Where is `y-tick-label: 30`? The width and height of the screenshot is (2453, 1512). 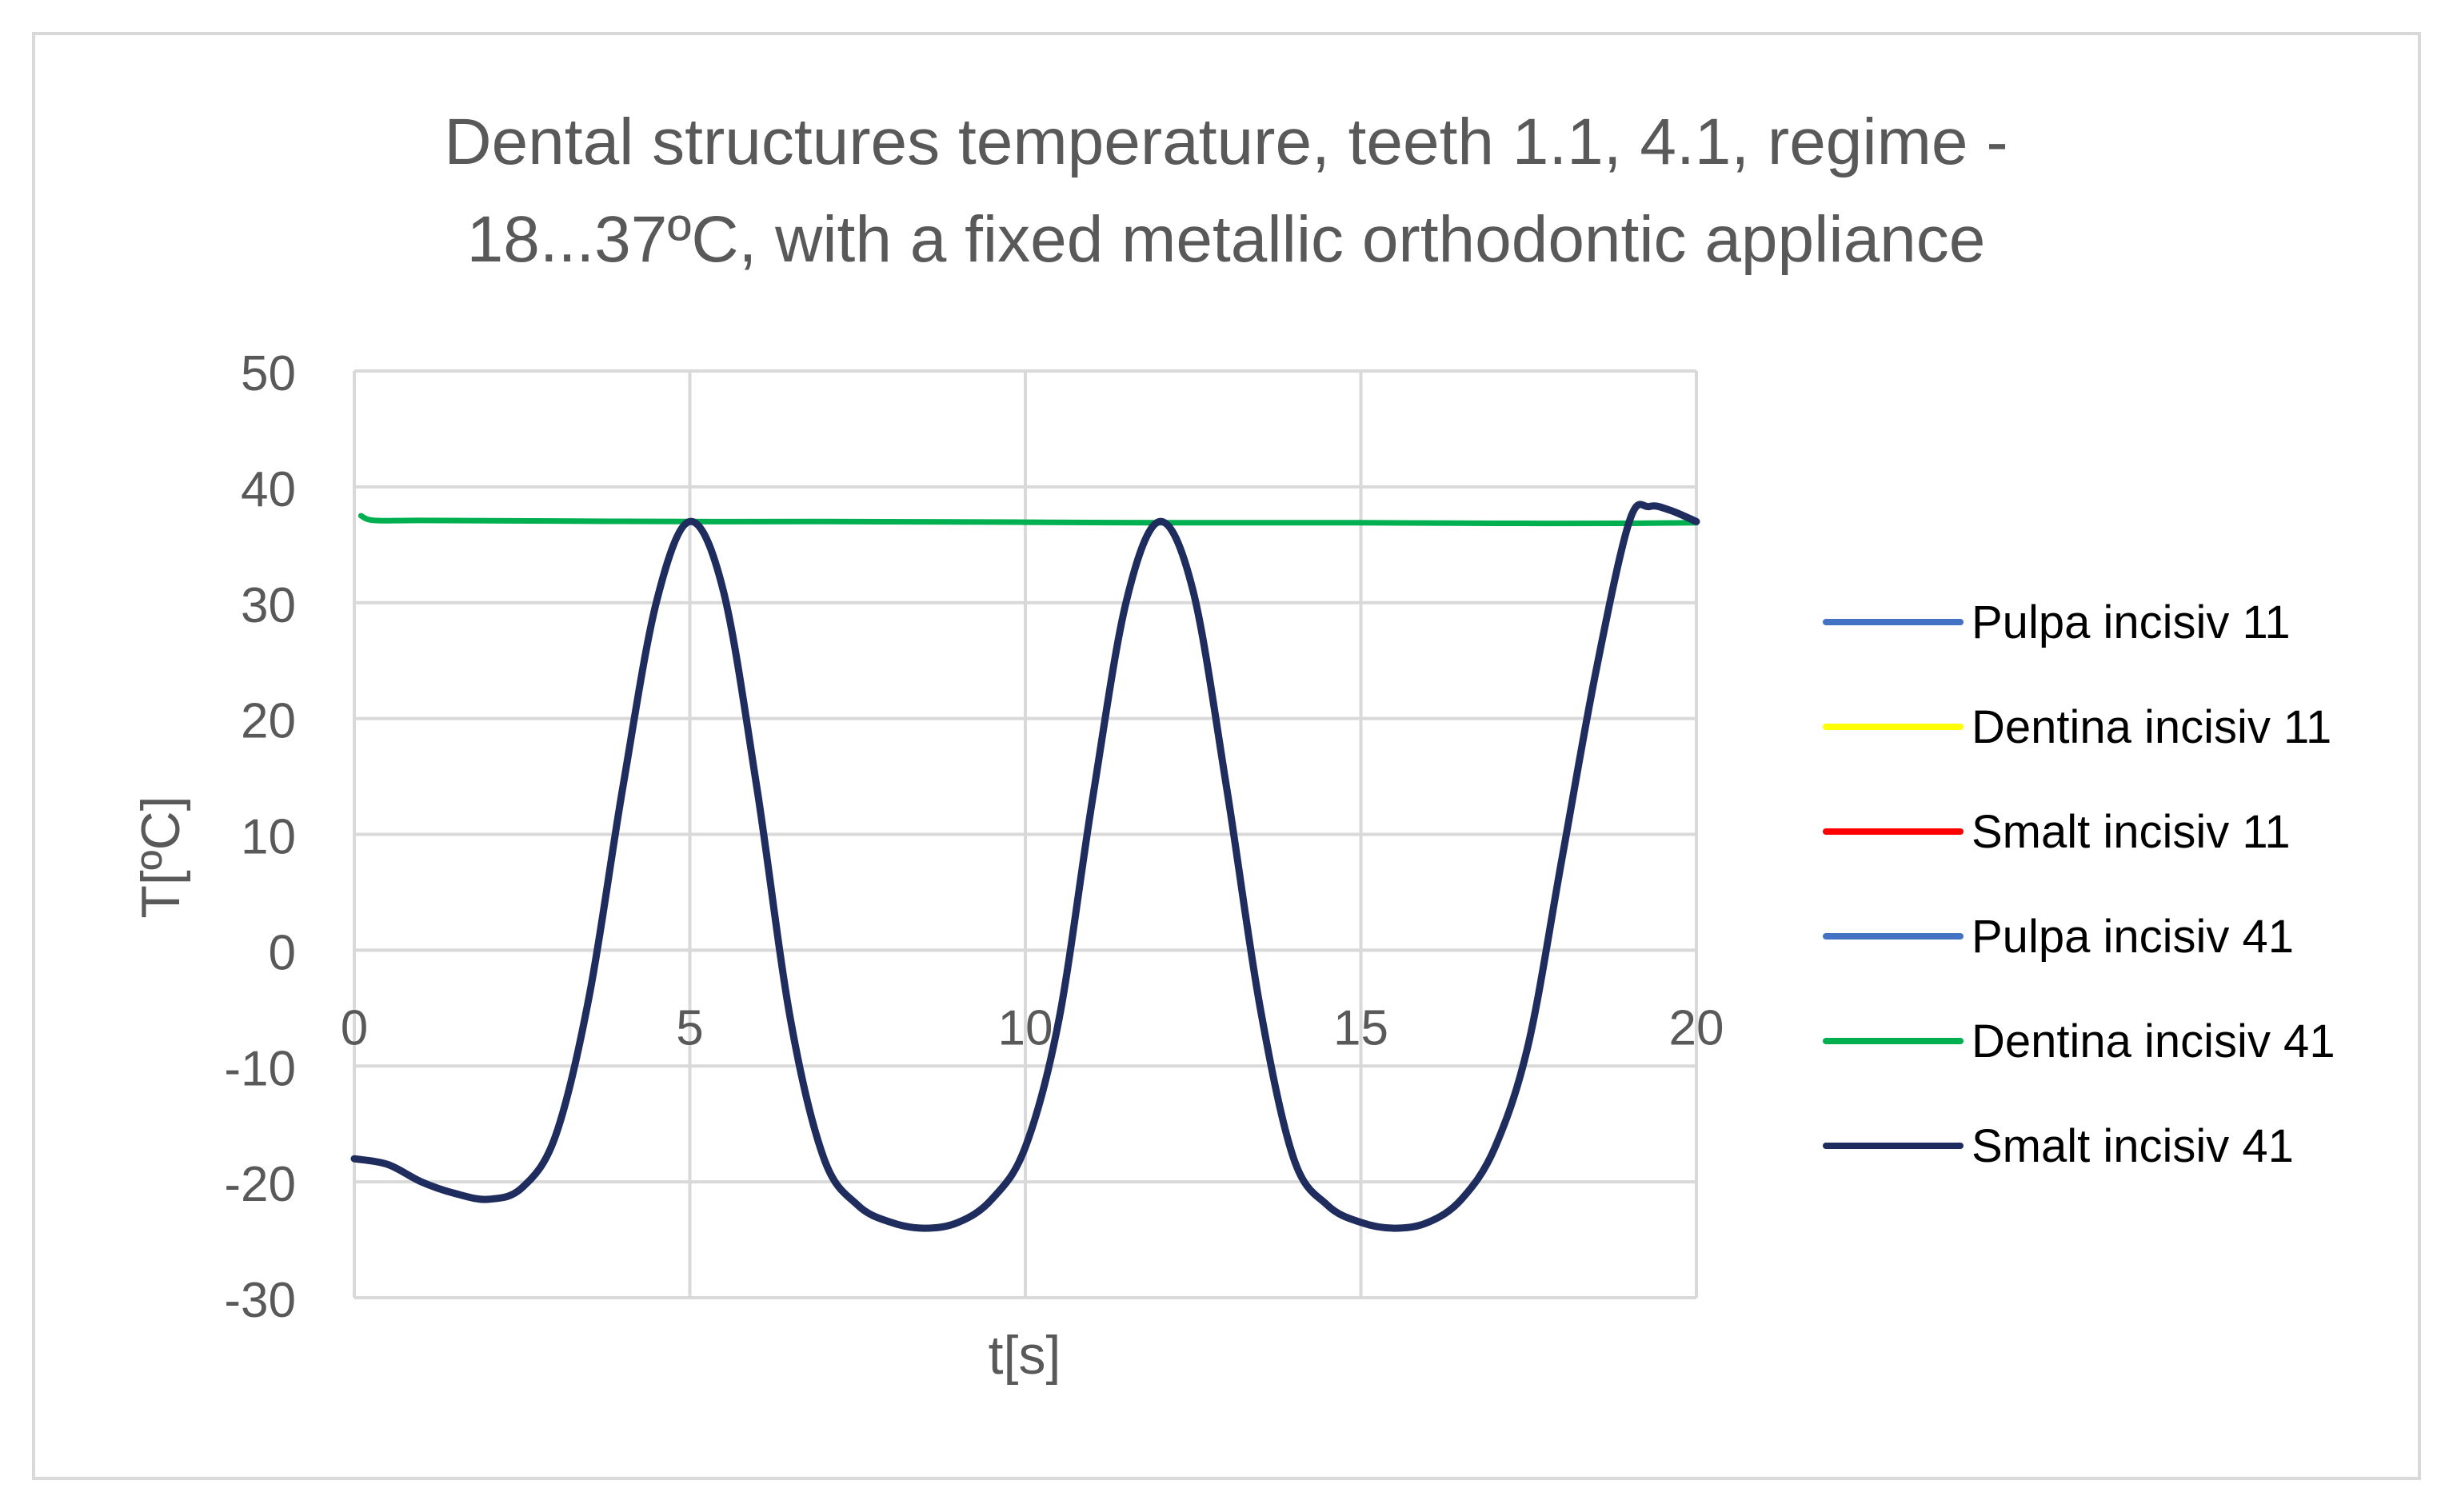
y-tick-label: 30 is located at coordinates (268, 605).